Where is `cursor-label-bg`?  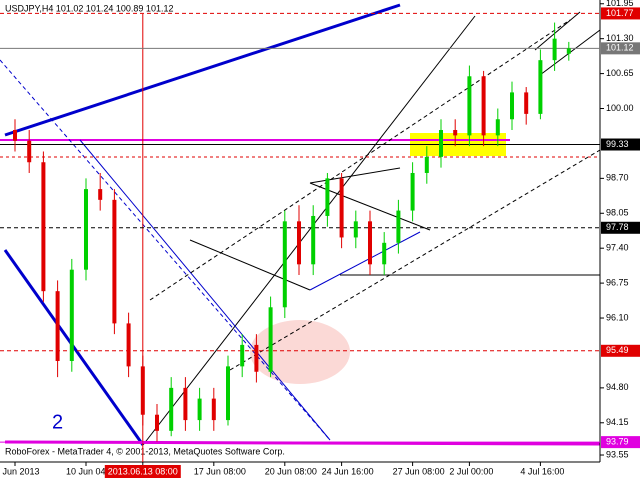
cursor-label-bg is located at coordinates (142, 471).